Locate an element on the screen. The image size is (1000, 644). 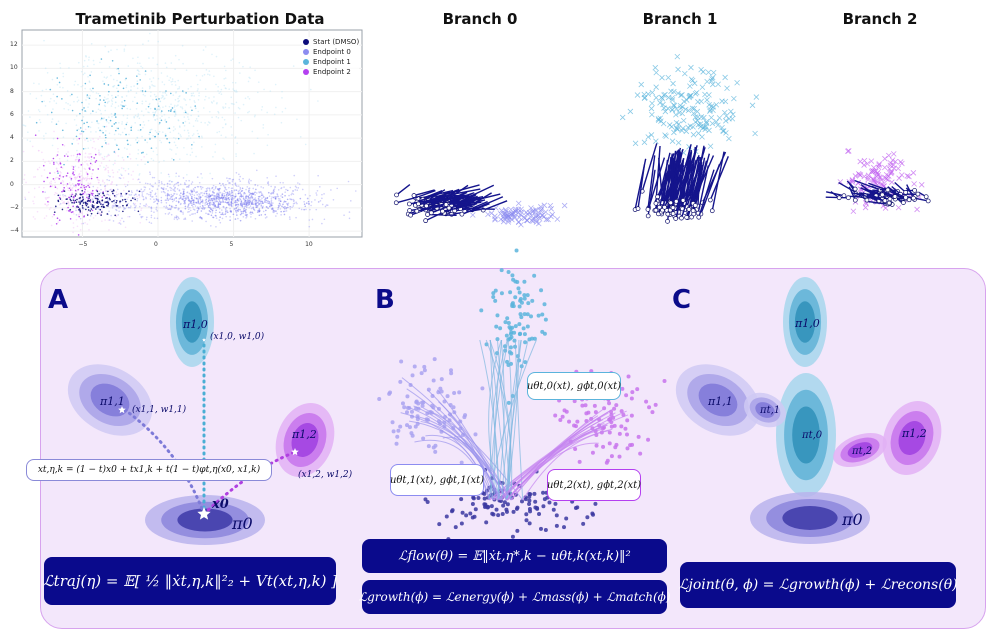
label-pi11: π1,1 is located at coordinates (112, 401).